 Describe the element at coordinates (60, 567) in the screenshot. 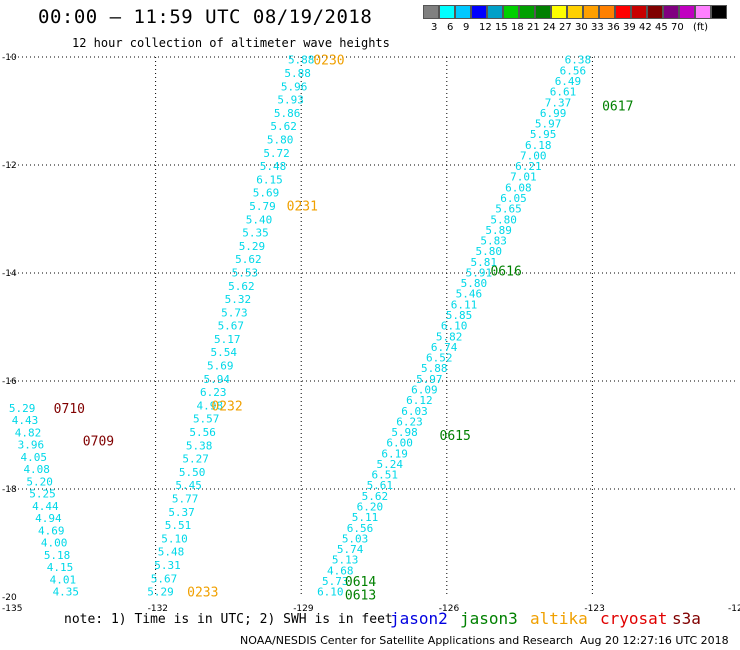

I see `wave-height-value: 4.15` at that location.